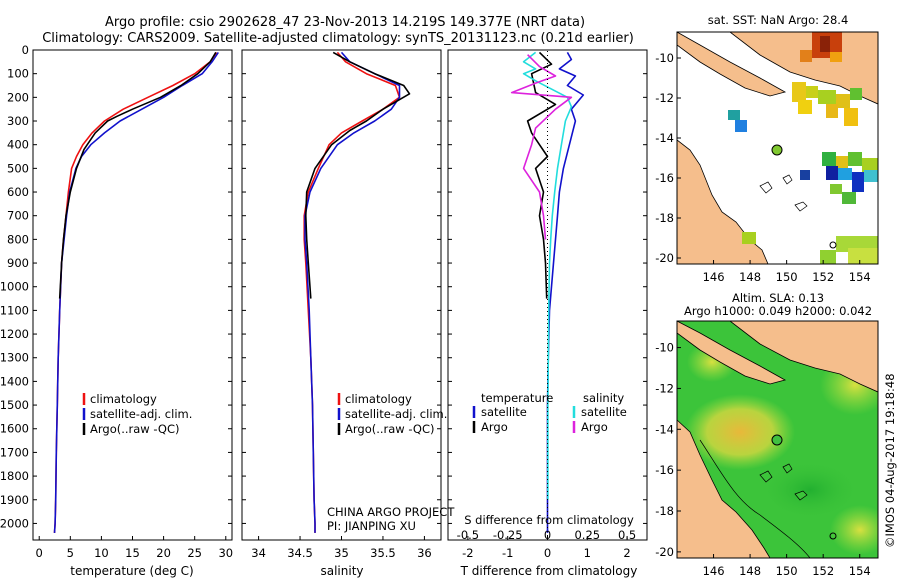 This screenshot has height=580, width=900. What do you see at coordinates (18, 263) in the screenshot?
I see `depth-tick-label: 900` at bounding box center [18, 263].